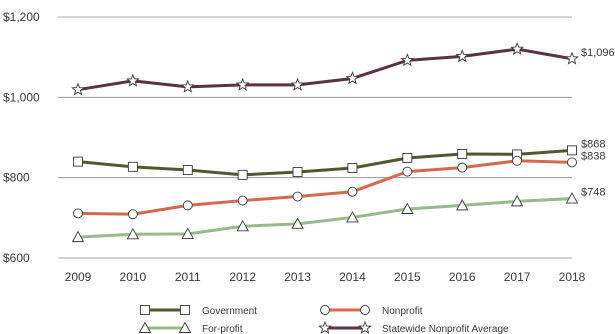  Describe the element at coordinates (16, 178) in the screenshot. I see `y-tick-label: $800` at that location.